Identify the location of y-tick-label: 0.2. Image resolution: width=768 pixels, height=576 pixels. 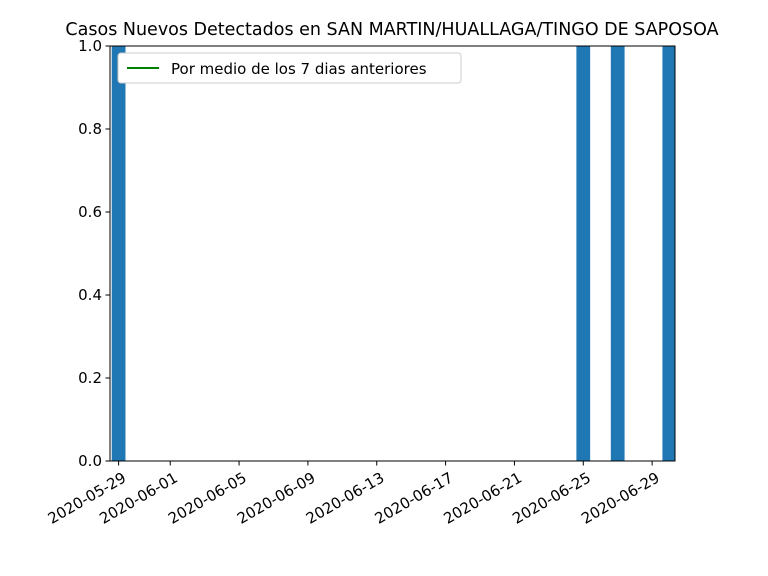
(90, 378).